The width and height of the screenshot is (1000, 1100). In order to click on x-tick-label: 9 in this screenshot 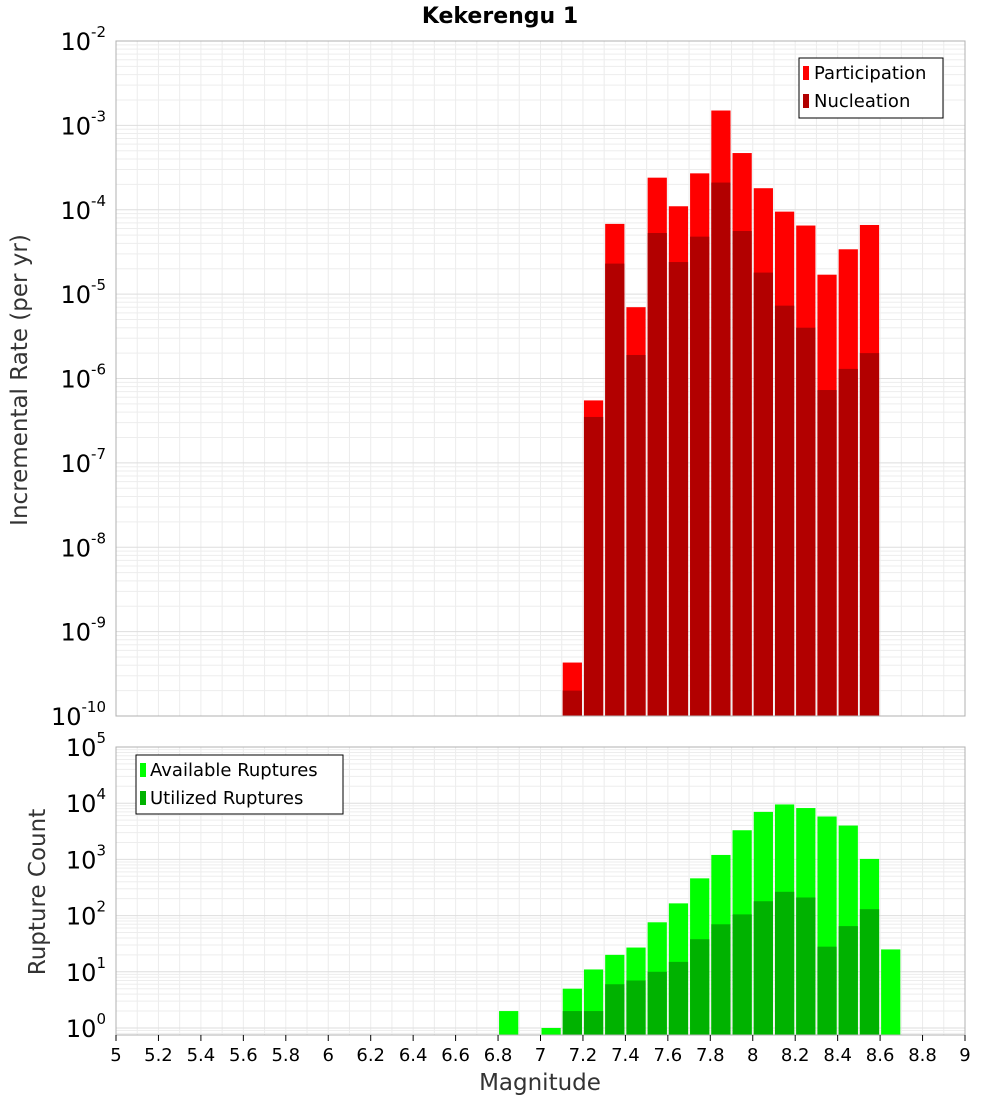, I will do `click(964, 1055)`.